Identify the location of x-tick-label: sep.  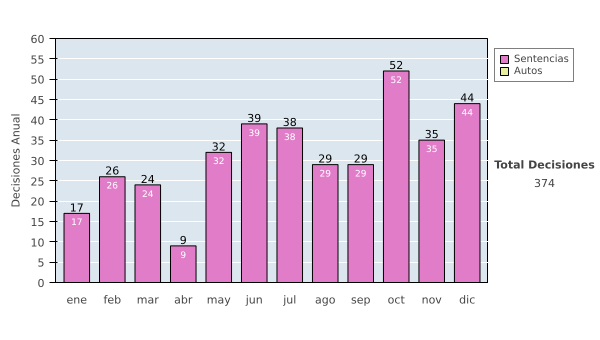
(360, 300).